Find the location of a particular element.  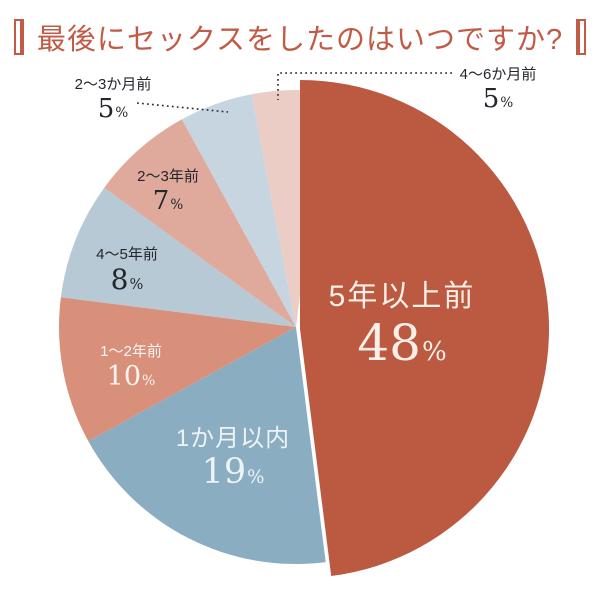

slice-name: 2〜3年前 is located at coordinates (168, 176).